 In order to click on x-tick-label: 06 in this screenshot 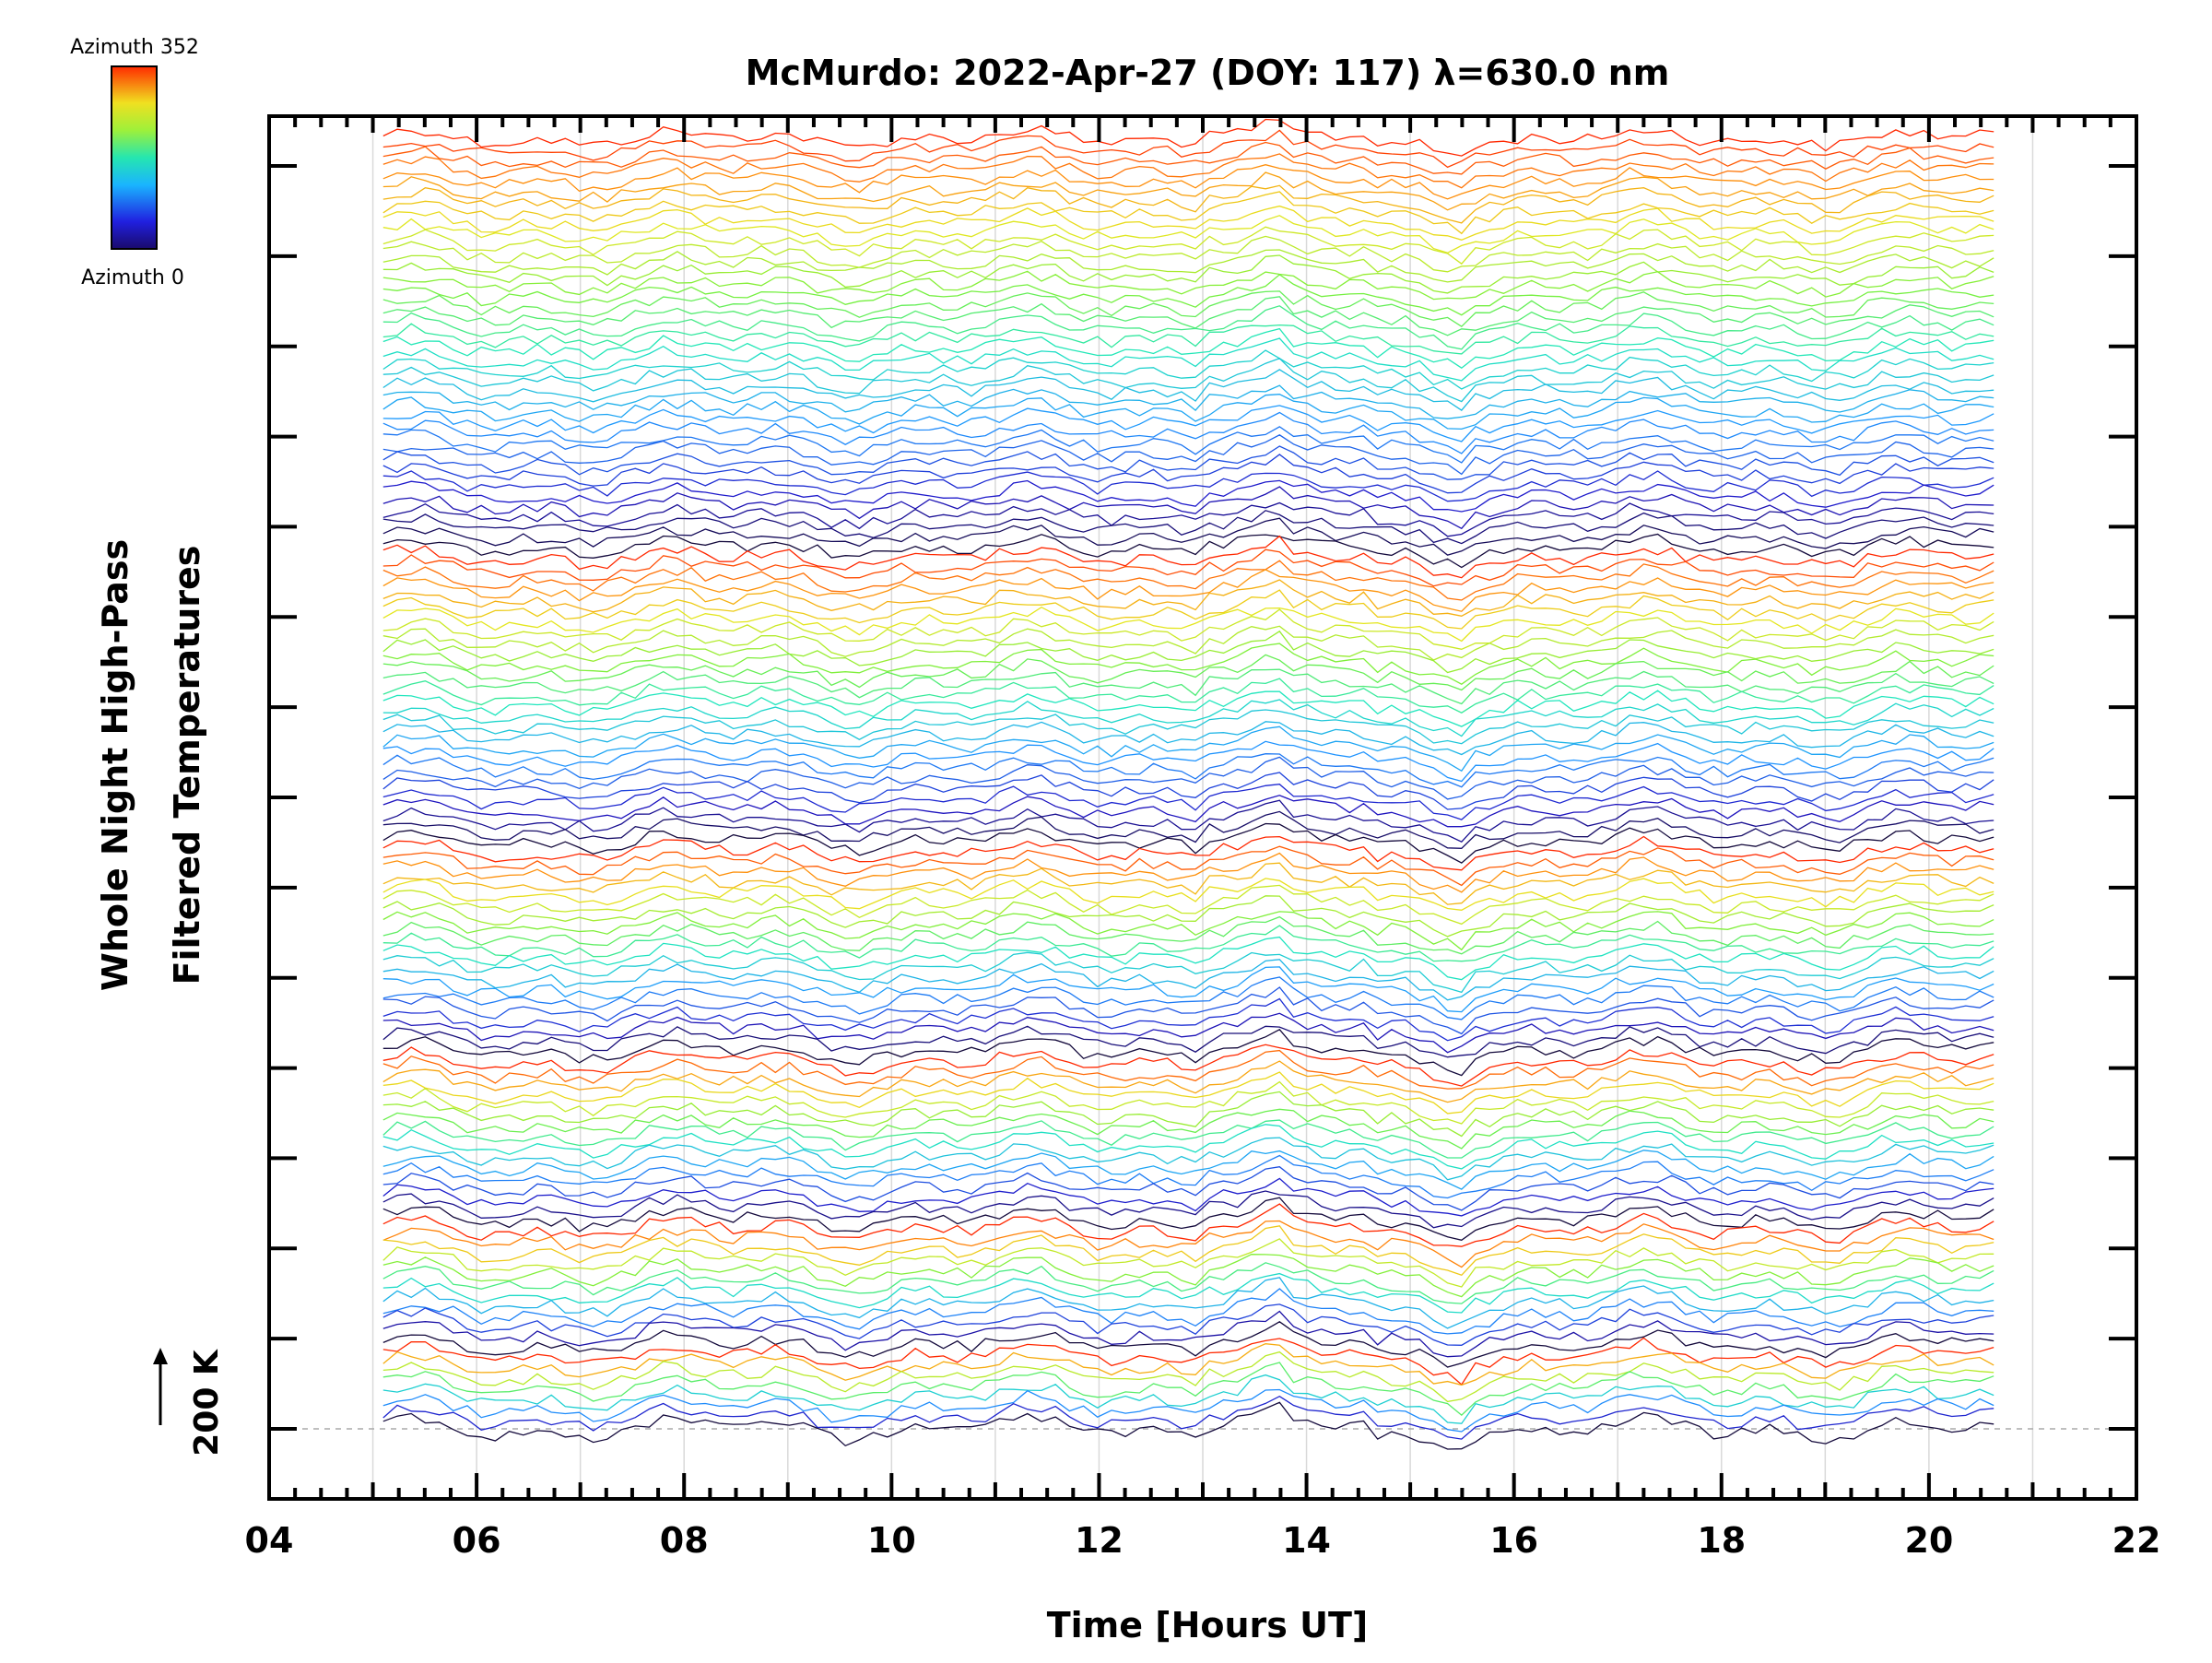, I will do `click(477, 1540)`.